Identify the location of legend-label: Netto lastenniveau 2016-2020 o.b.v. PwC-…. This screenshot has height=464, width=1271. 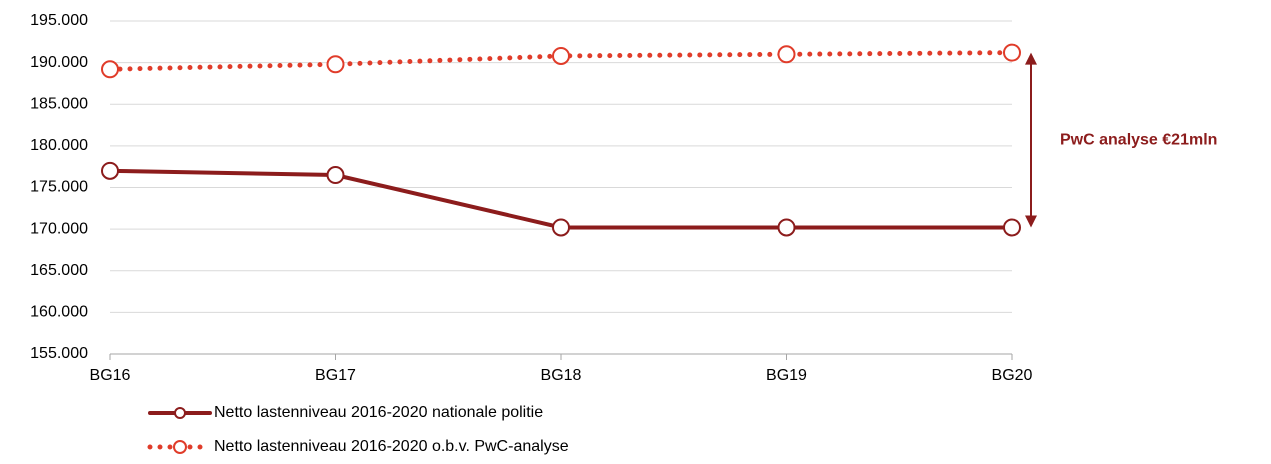
(391, 446).